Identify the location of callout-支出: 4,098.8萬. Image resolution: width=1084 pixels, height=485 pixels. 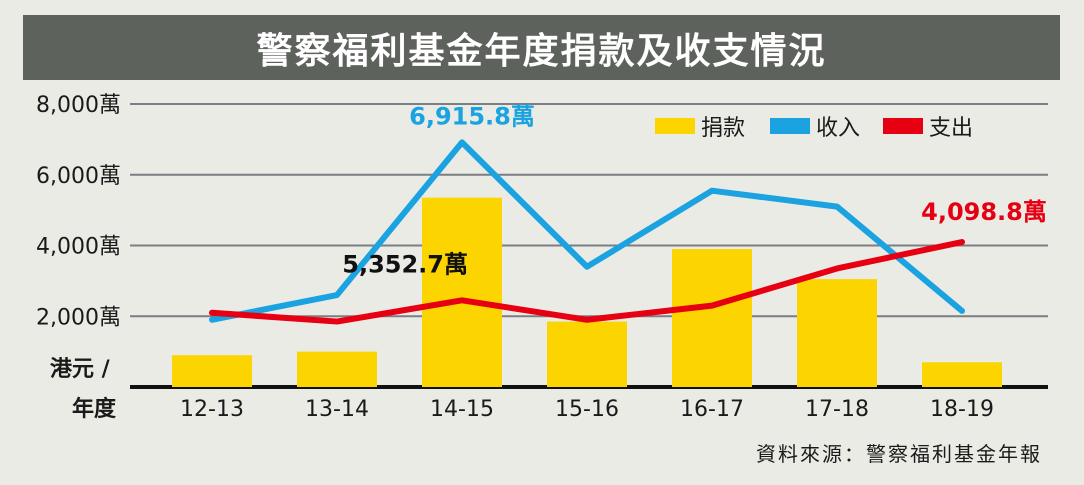
(984, 212).